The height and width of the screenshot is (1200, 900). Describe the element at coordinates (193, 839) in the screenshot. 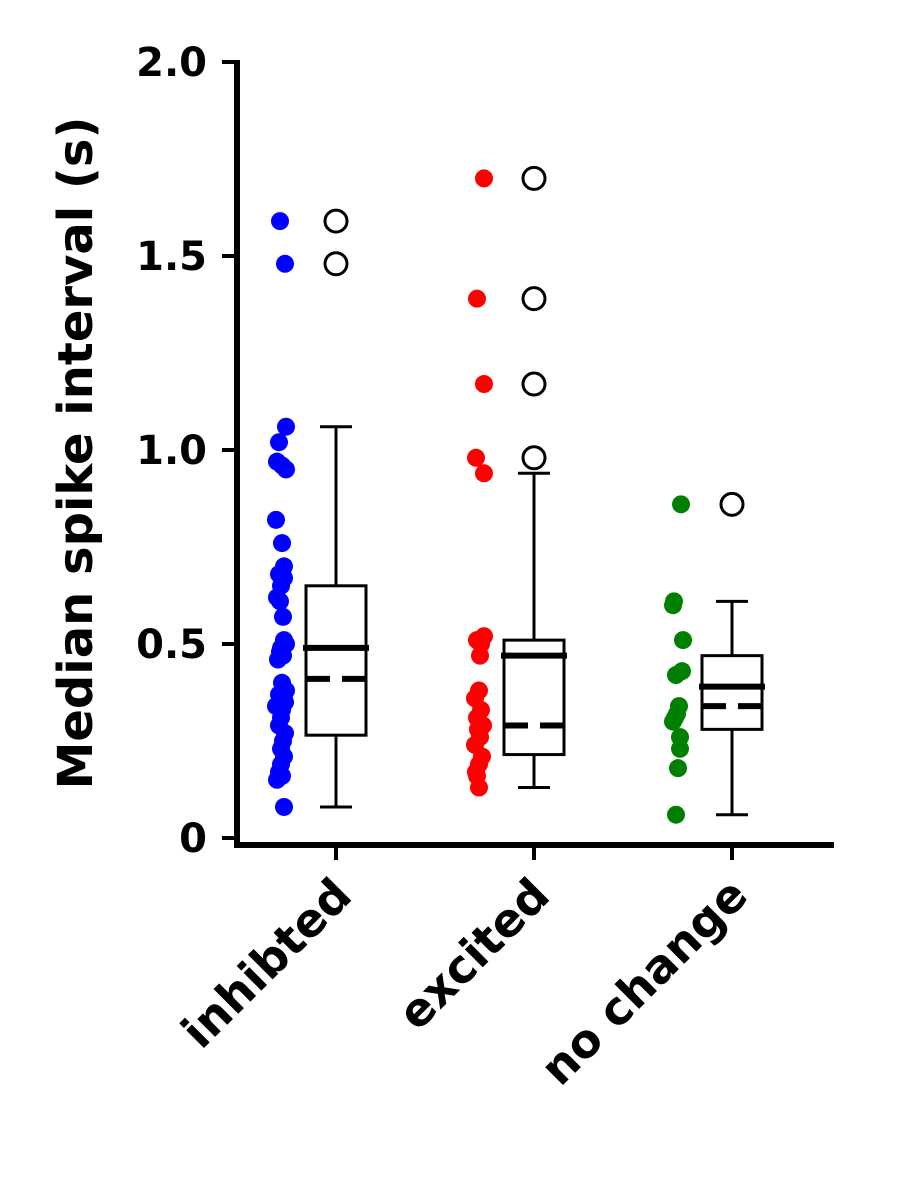

I see `y-tick-label: 0` at that location.